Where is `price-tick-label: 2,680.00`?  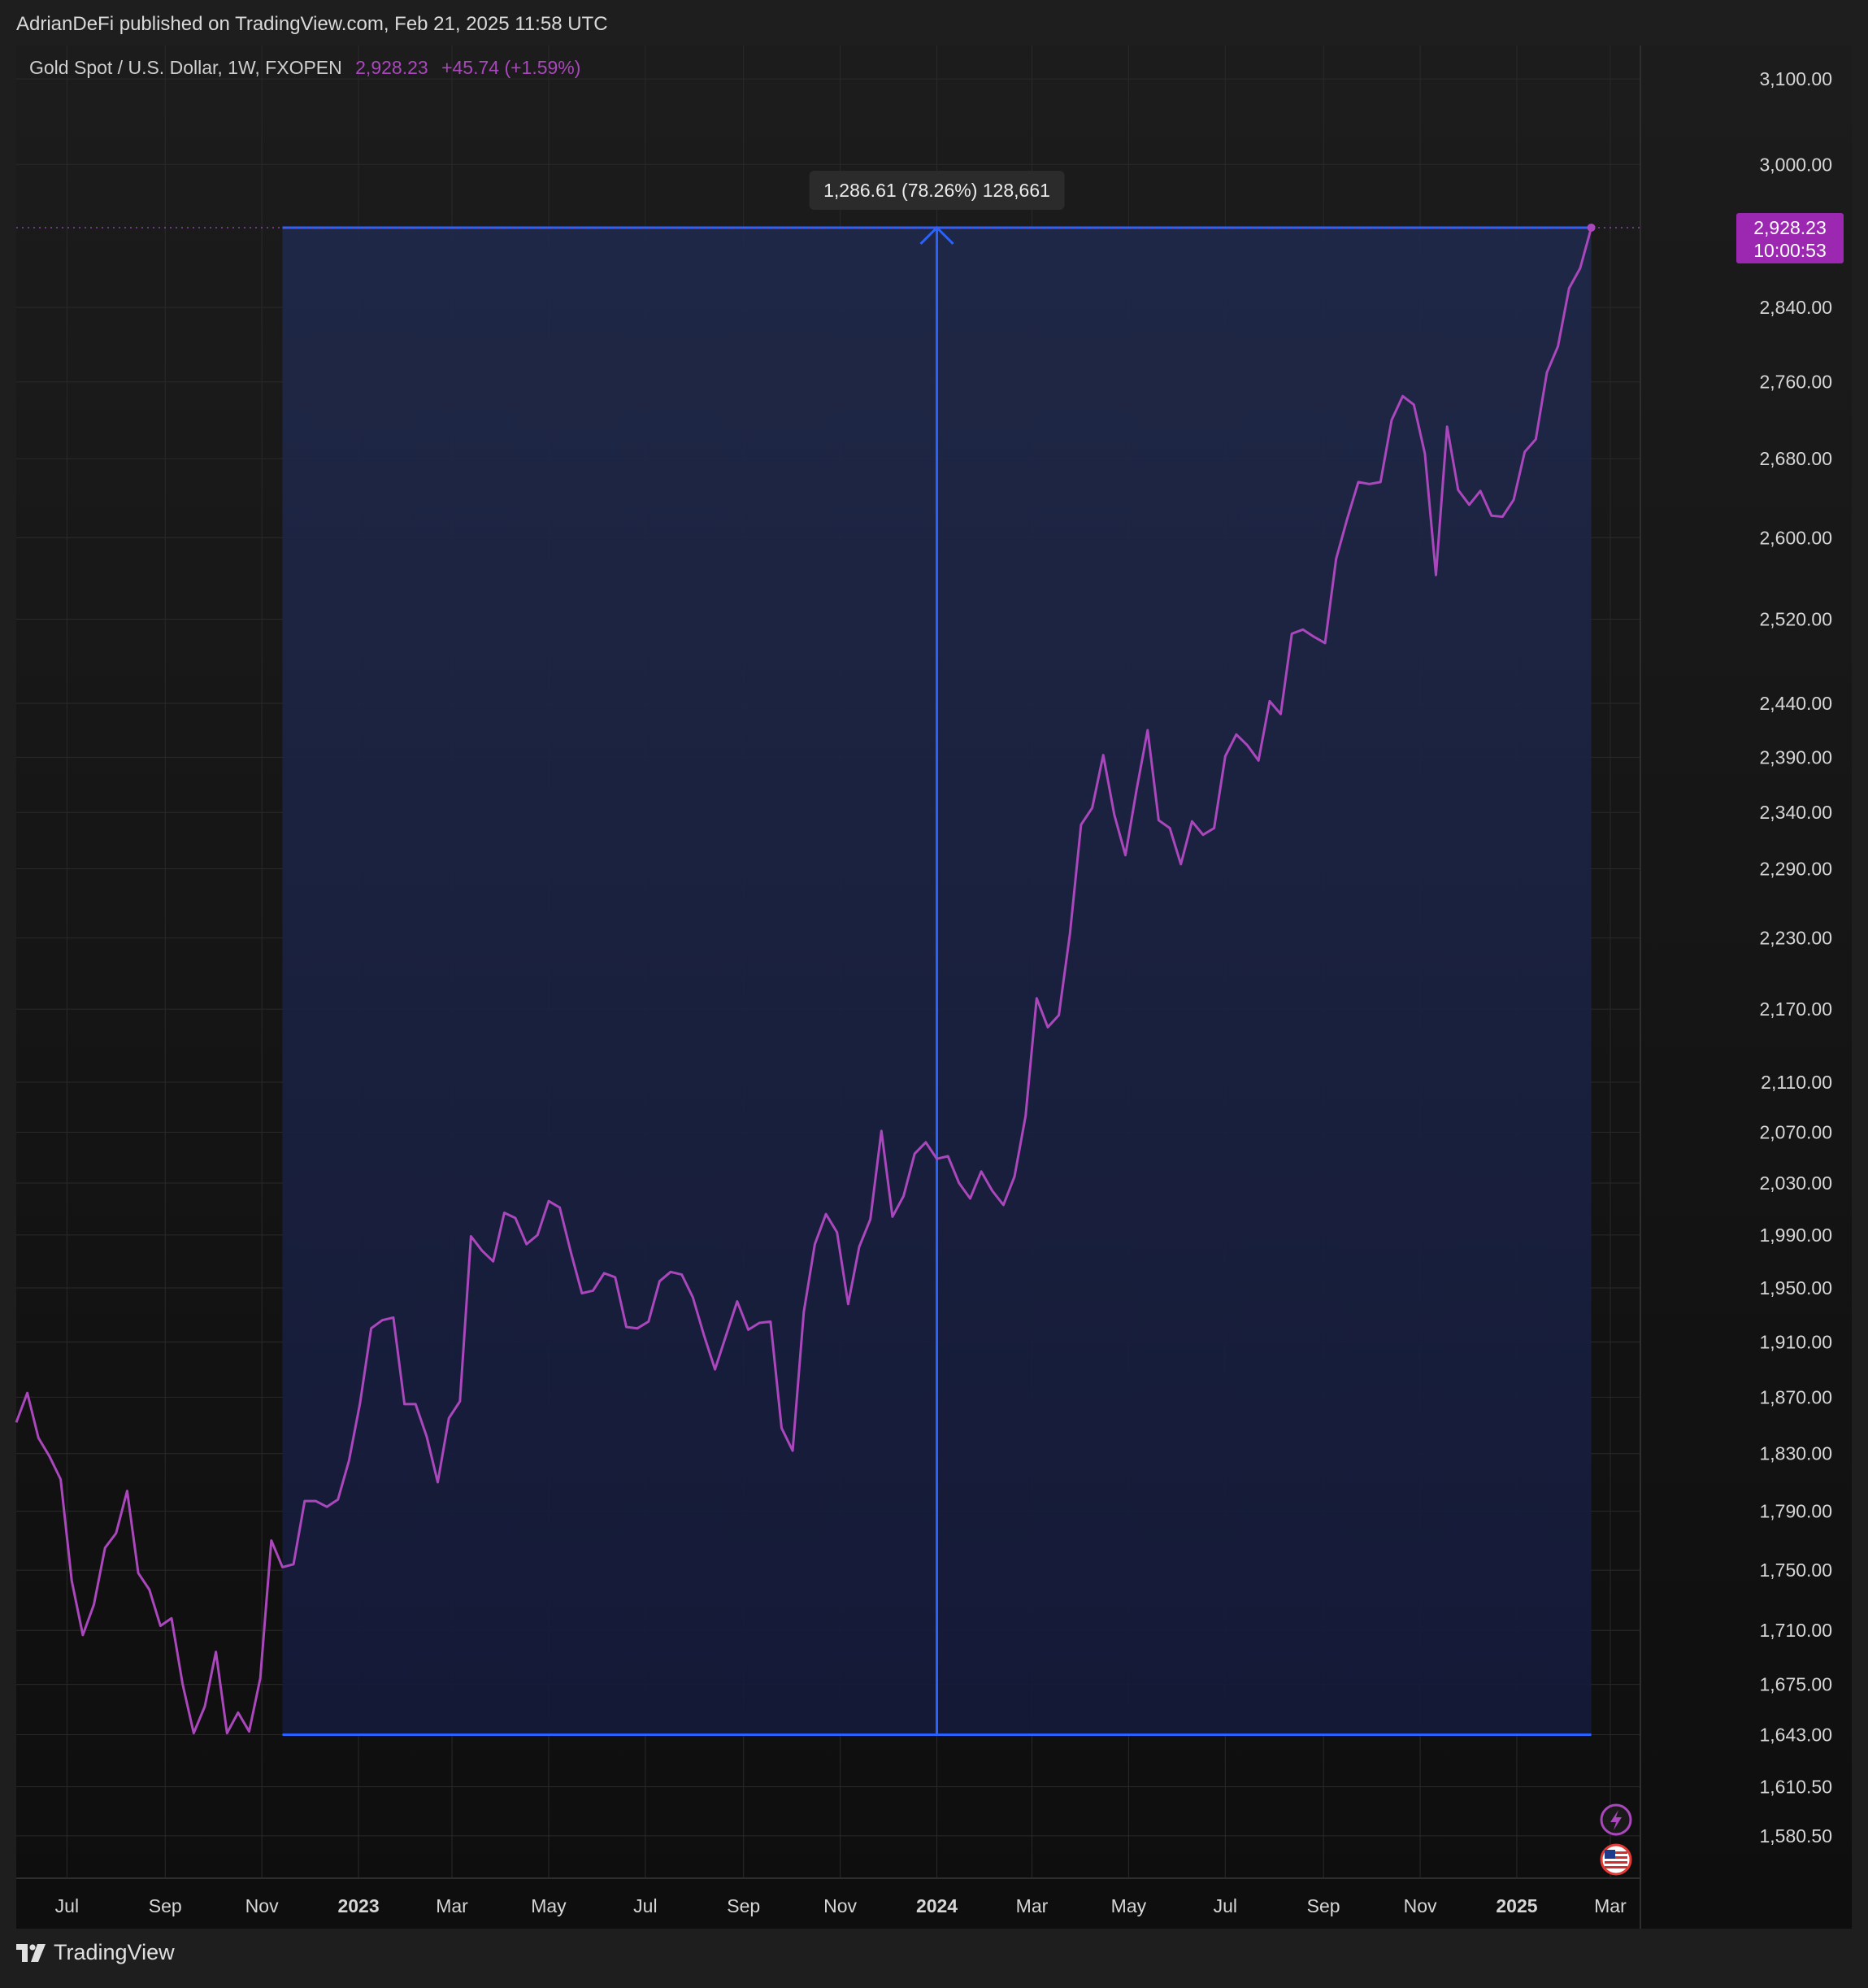
price-tick-label: 2,680.00 is located at coordinates (1796, 459).